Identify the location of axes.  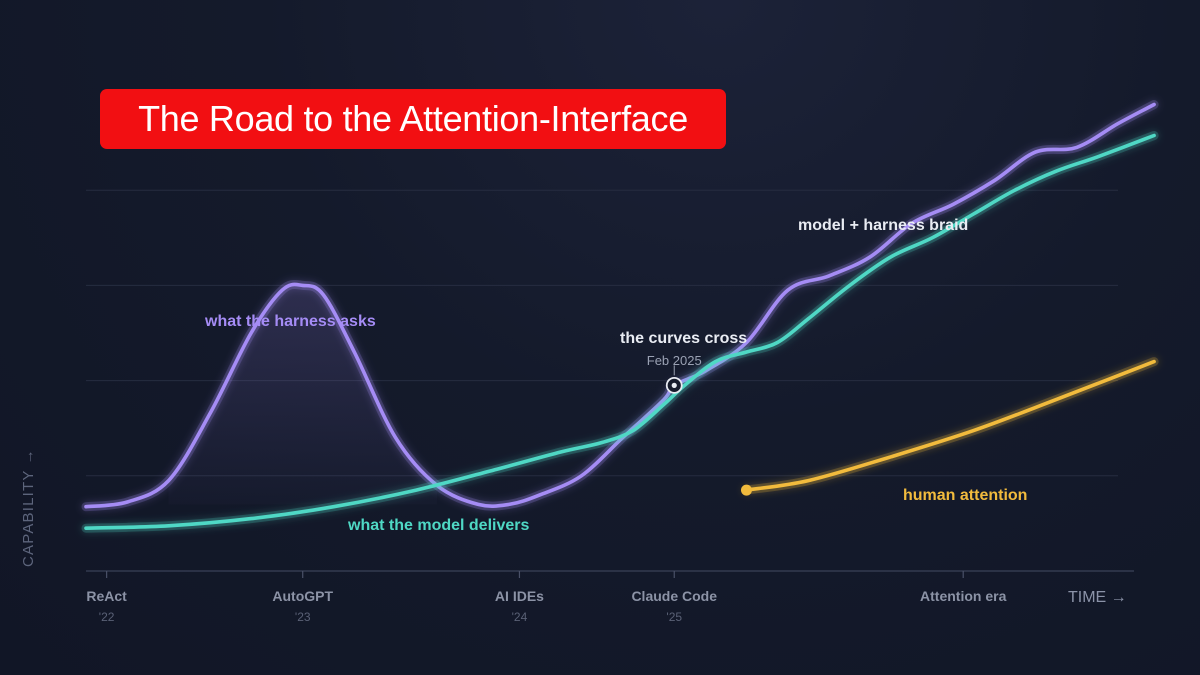
(610, 574).